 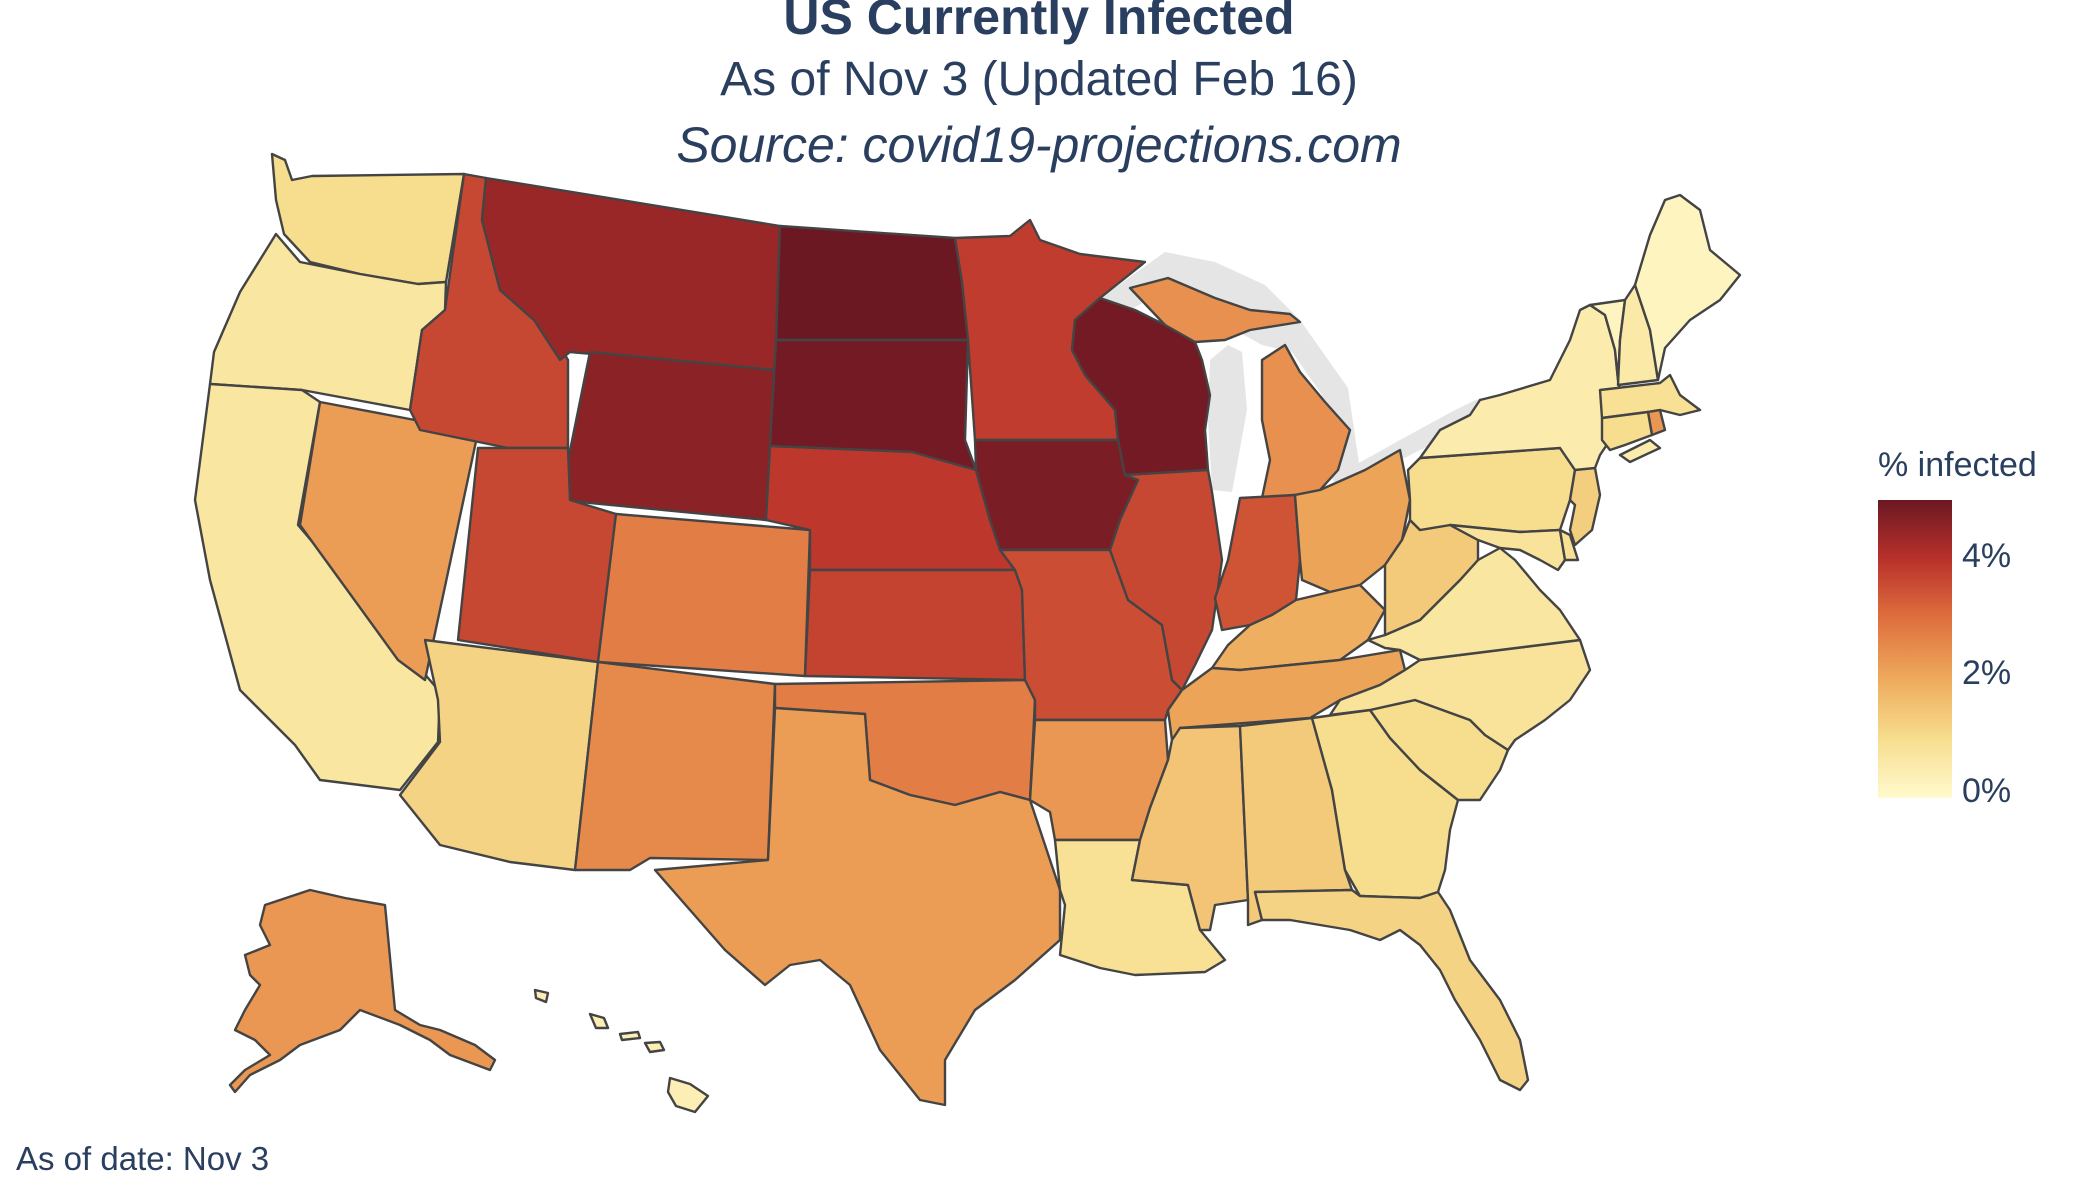 What do you see at coordinates (915, 625) in the screenshot?
I see `state-kansas` at bounding box center [915, 625].